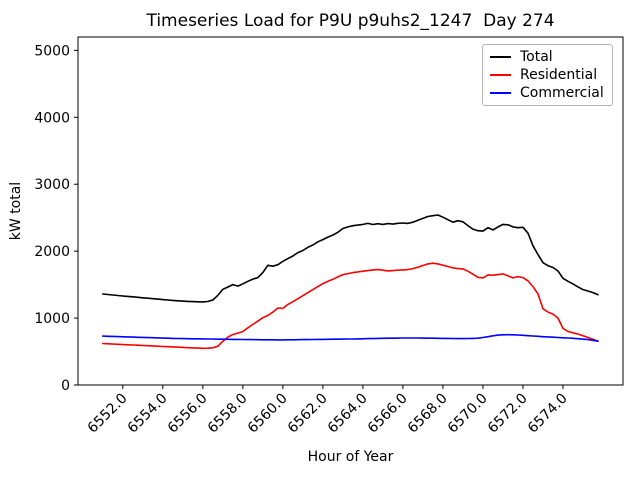  I want to click on y-axis-label: kW total, so click(16, 211).